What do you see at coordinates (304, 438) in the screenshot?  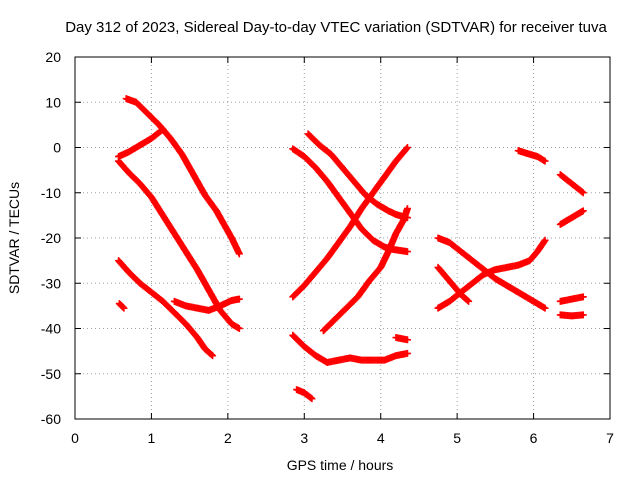 I see `x-tick-label: 3` at bounding box center [304, 438].